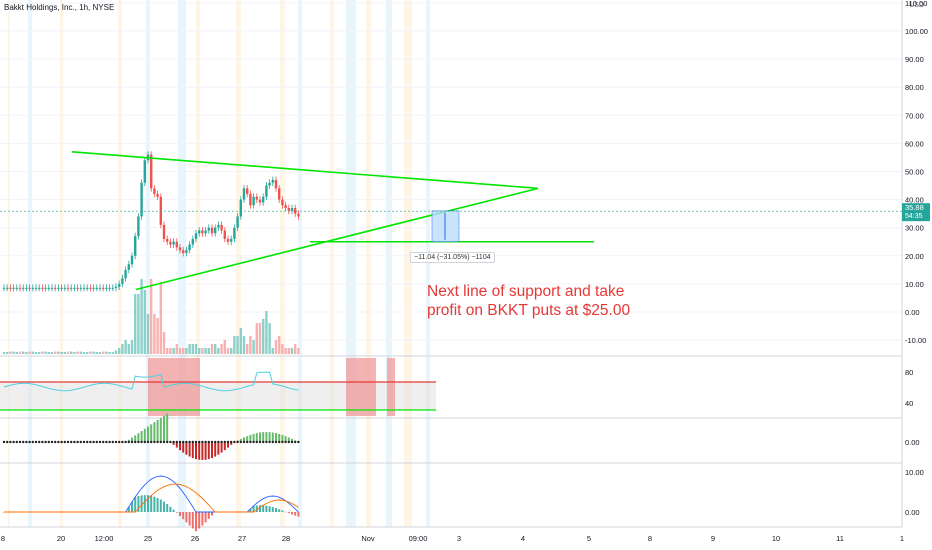 The width and height of the screenshot is (932, 550). Describe the element at coordinates (59, 7) in the screenshot. I see `symbol-title: Bakkt Holdings, Inc., 1h, NYSE` at that location.